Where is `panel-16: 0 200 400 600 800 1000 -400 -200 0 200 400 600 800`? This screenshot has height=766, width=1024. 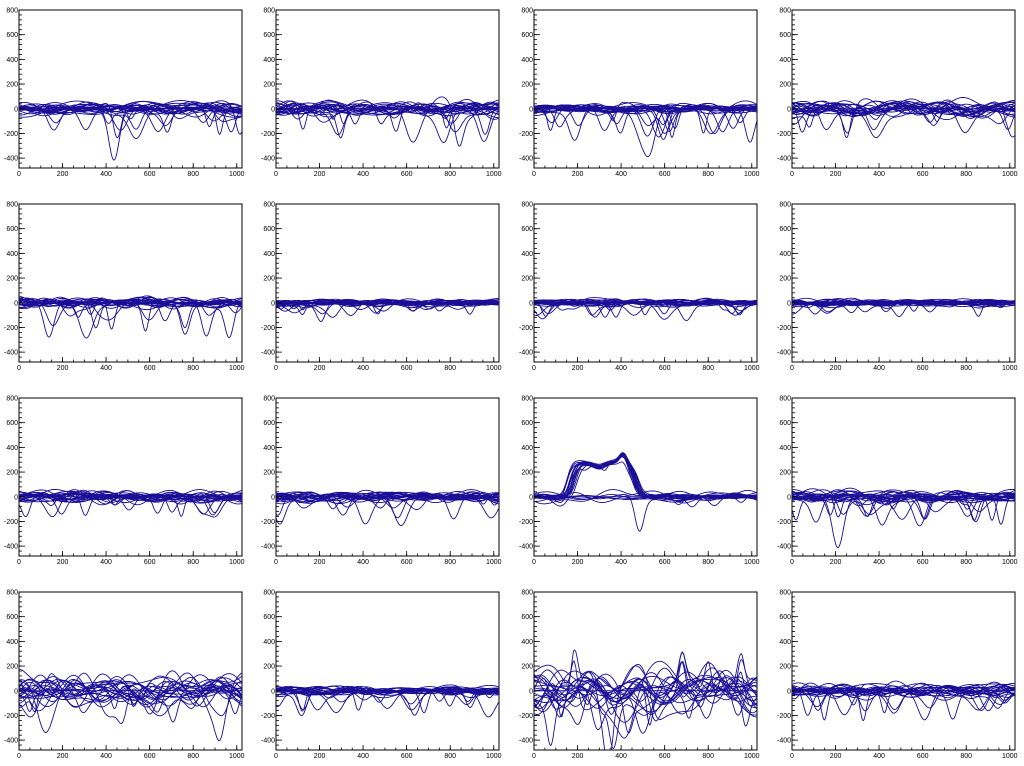 panel-16: 0 200 400 600 800 1000 -400 -200 0 200 400 600 800 is located at coordinates (897, 675).